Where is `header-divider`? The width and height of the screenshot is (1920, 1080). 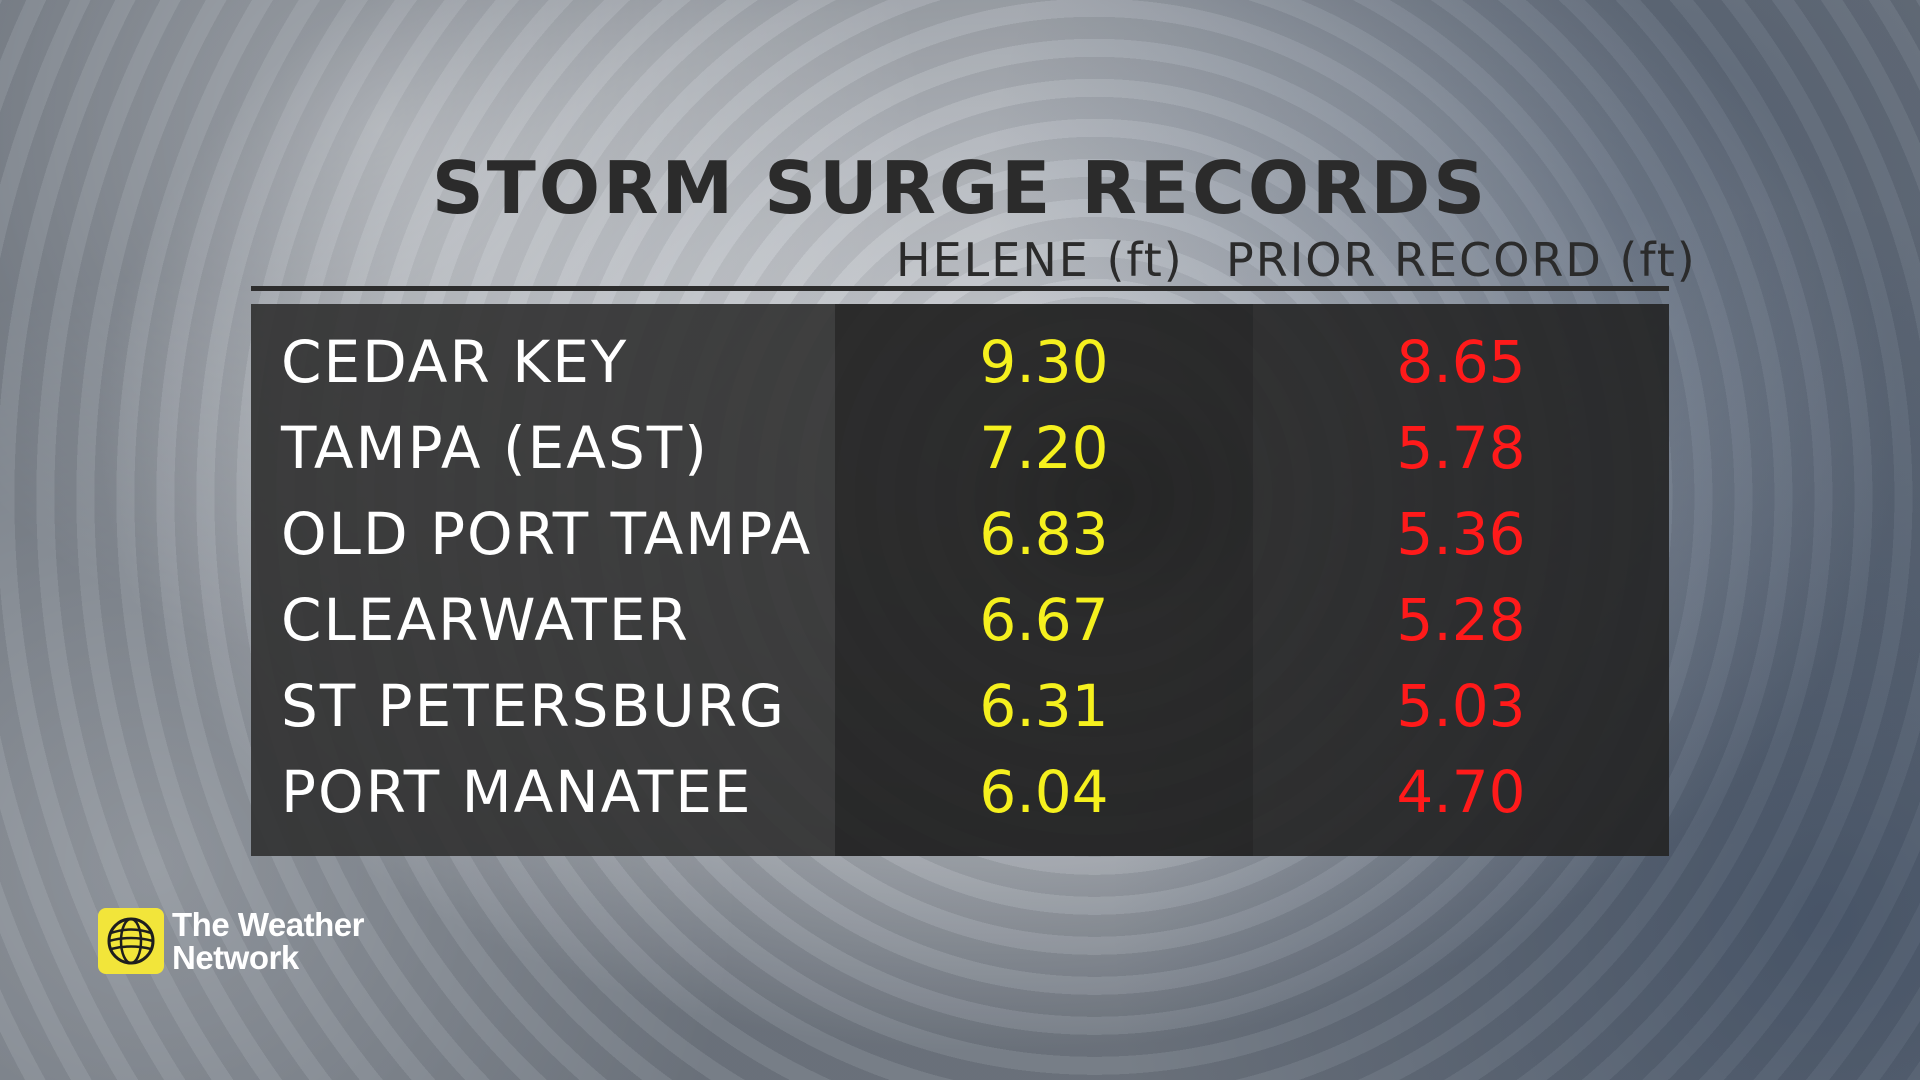 header-divider is located at coordinates (960, 288).